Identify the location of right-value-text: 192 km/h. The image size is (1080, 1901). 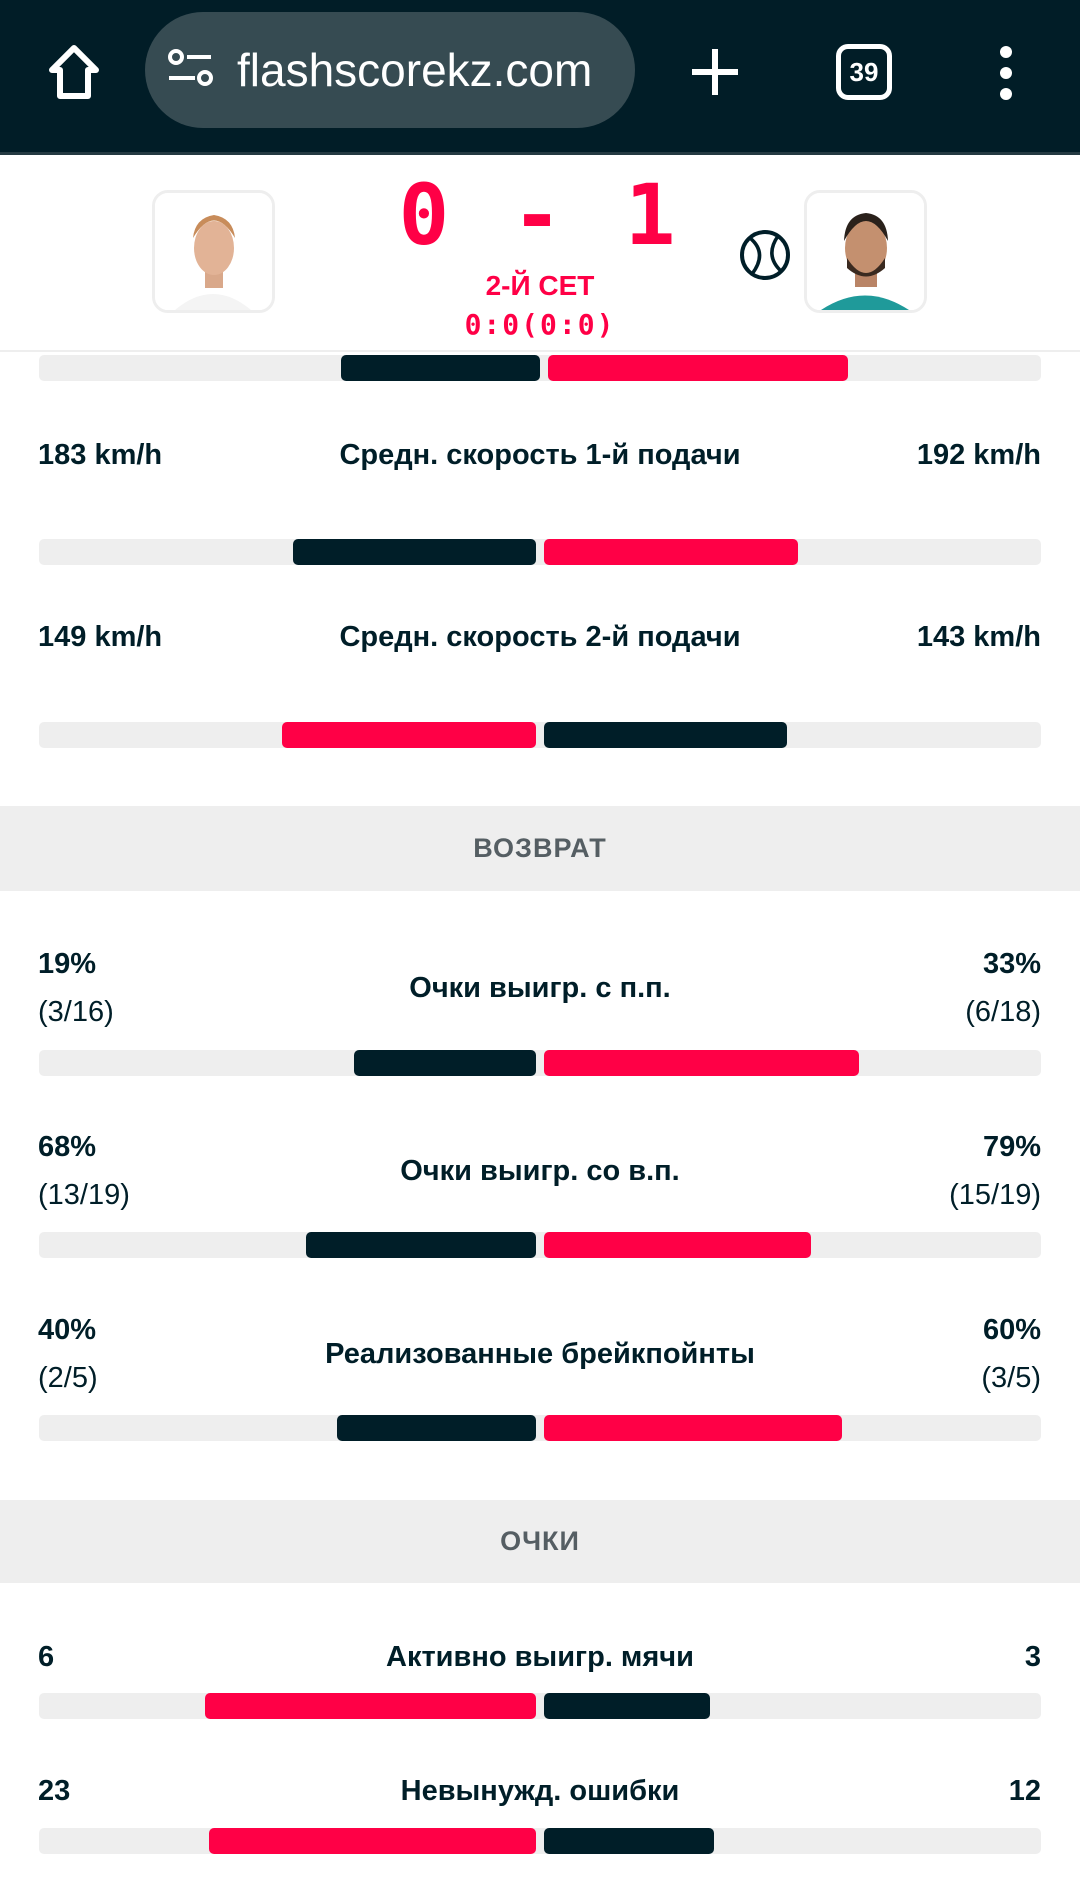
(978, 455).